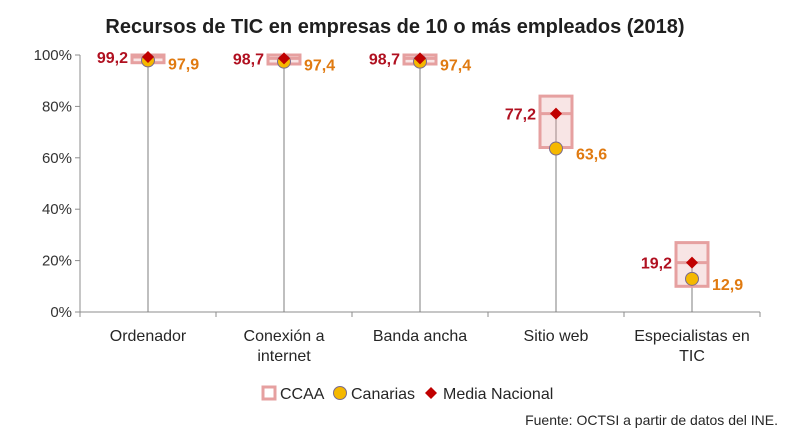  Describe the element at coordinates (57, 209) in the screenshot. I see `y-tick-label: 40%` at that location.